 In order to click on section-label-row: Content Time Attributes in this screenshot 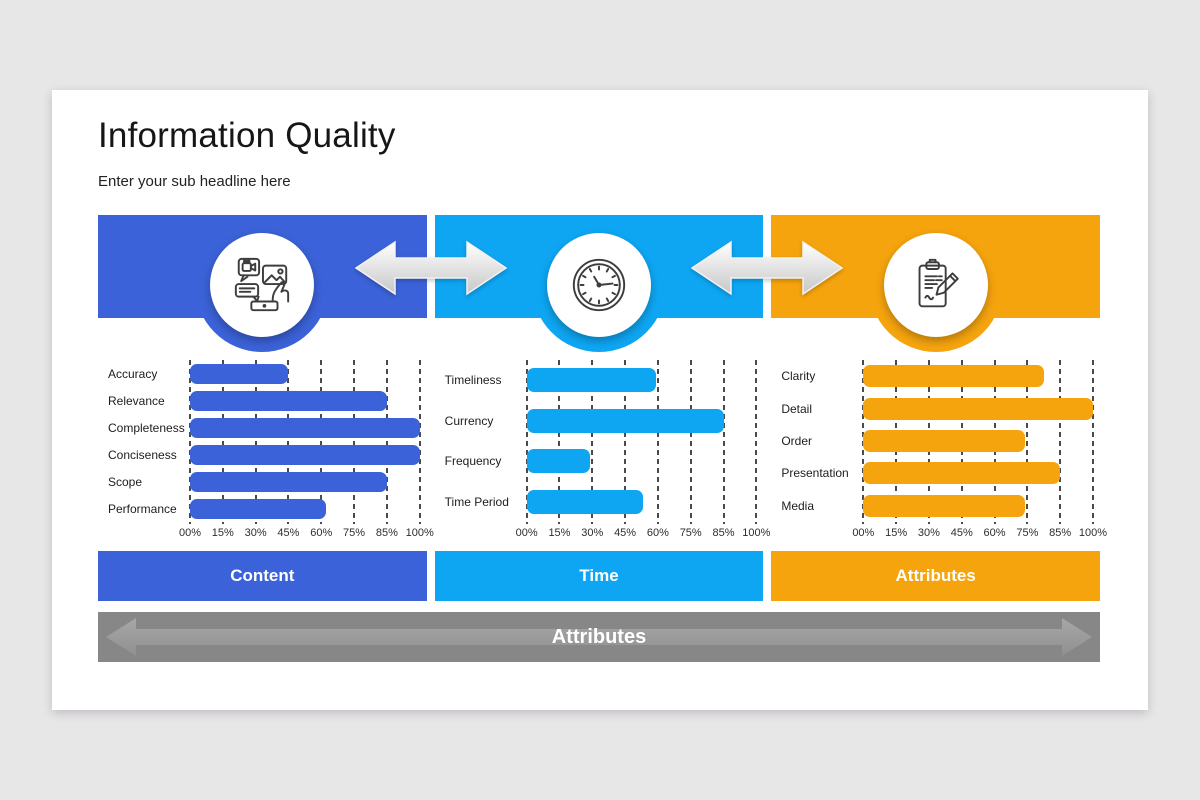, I will do `click(599, 576)`.